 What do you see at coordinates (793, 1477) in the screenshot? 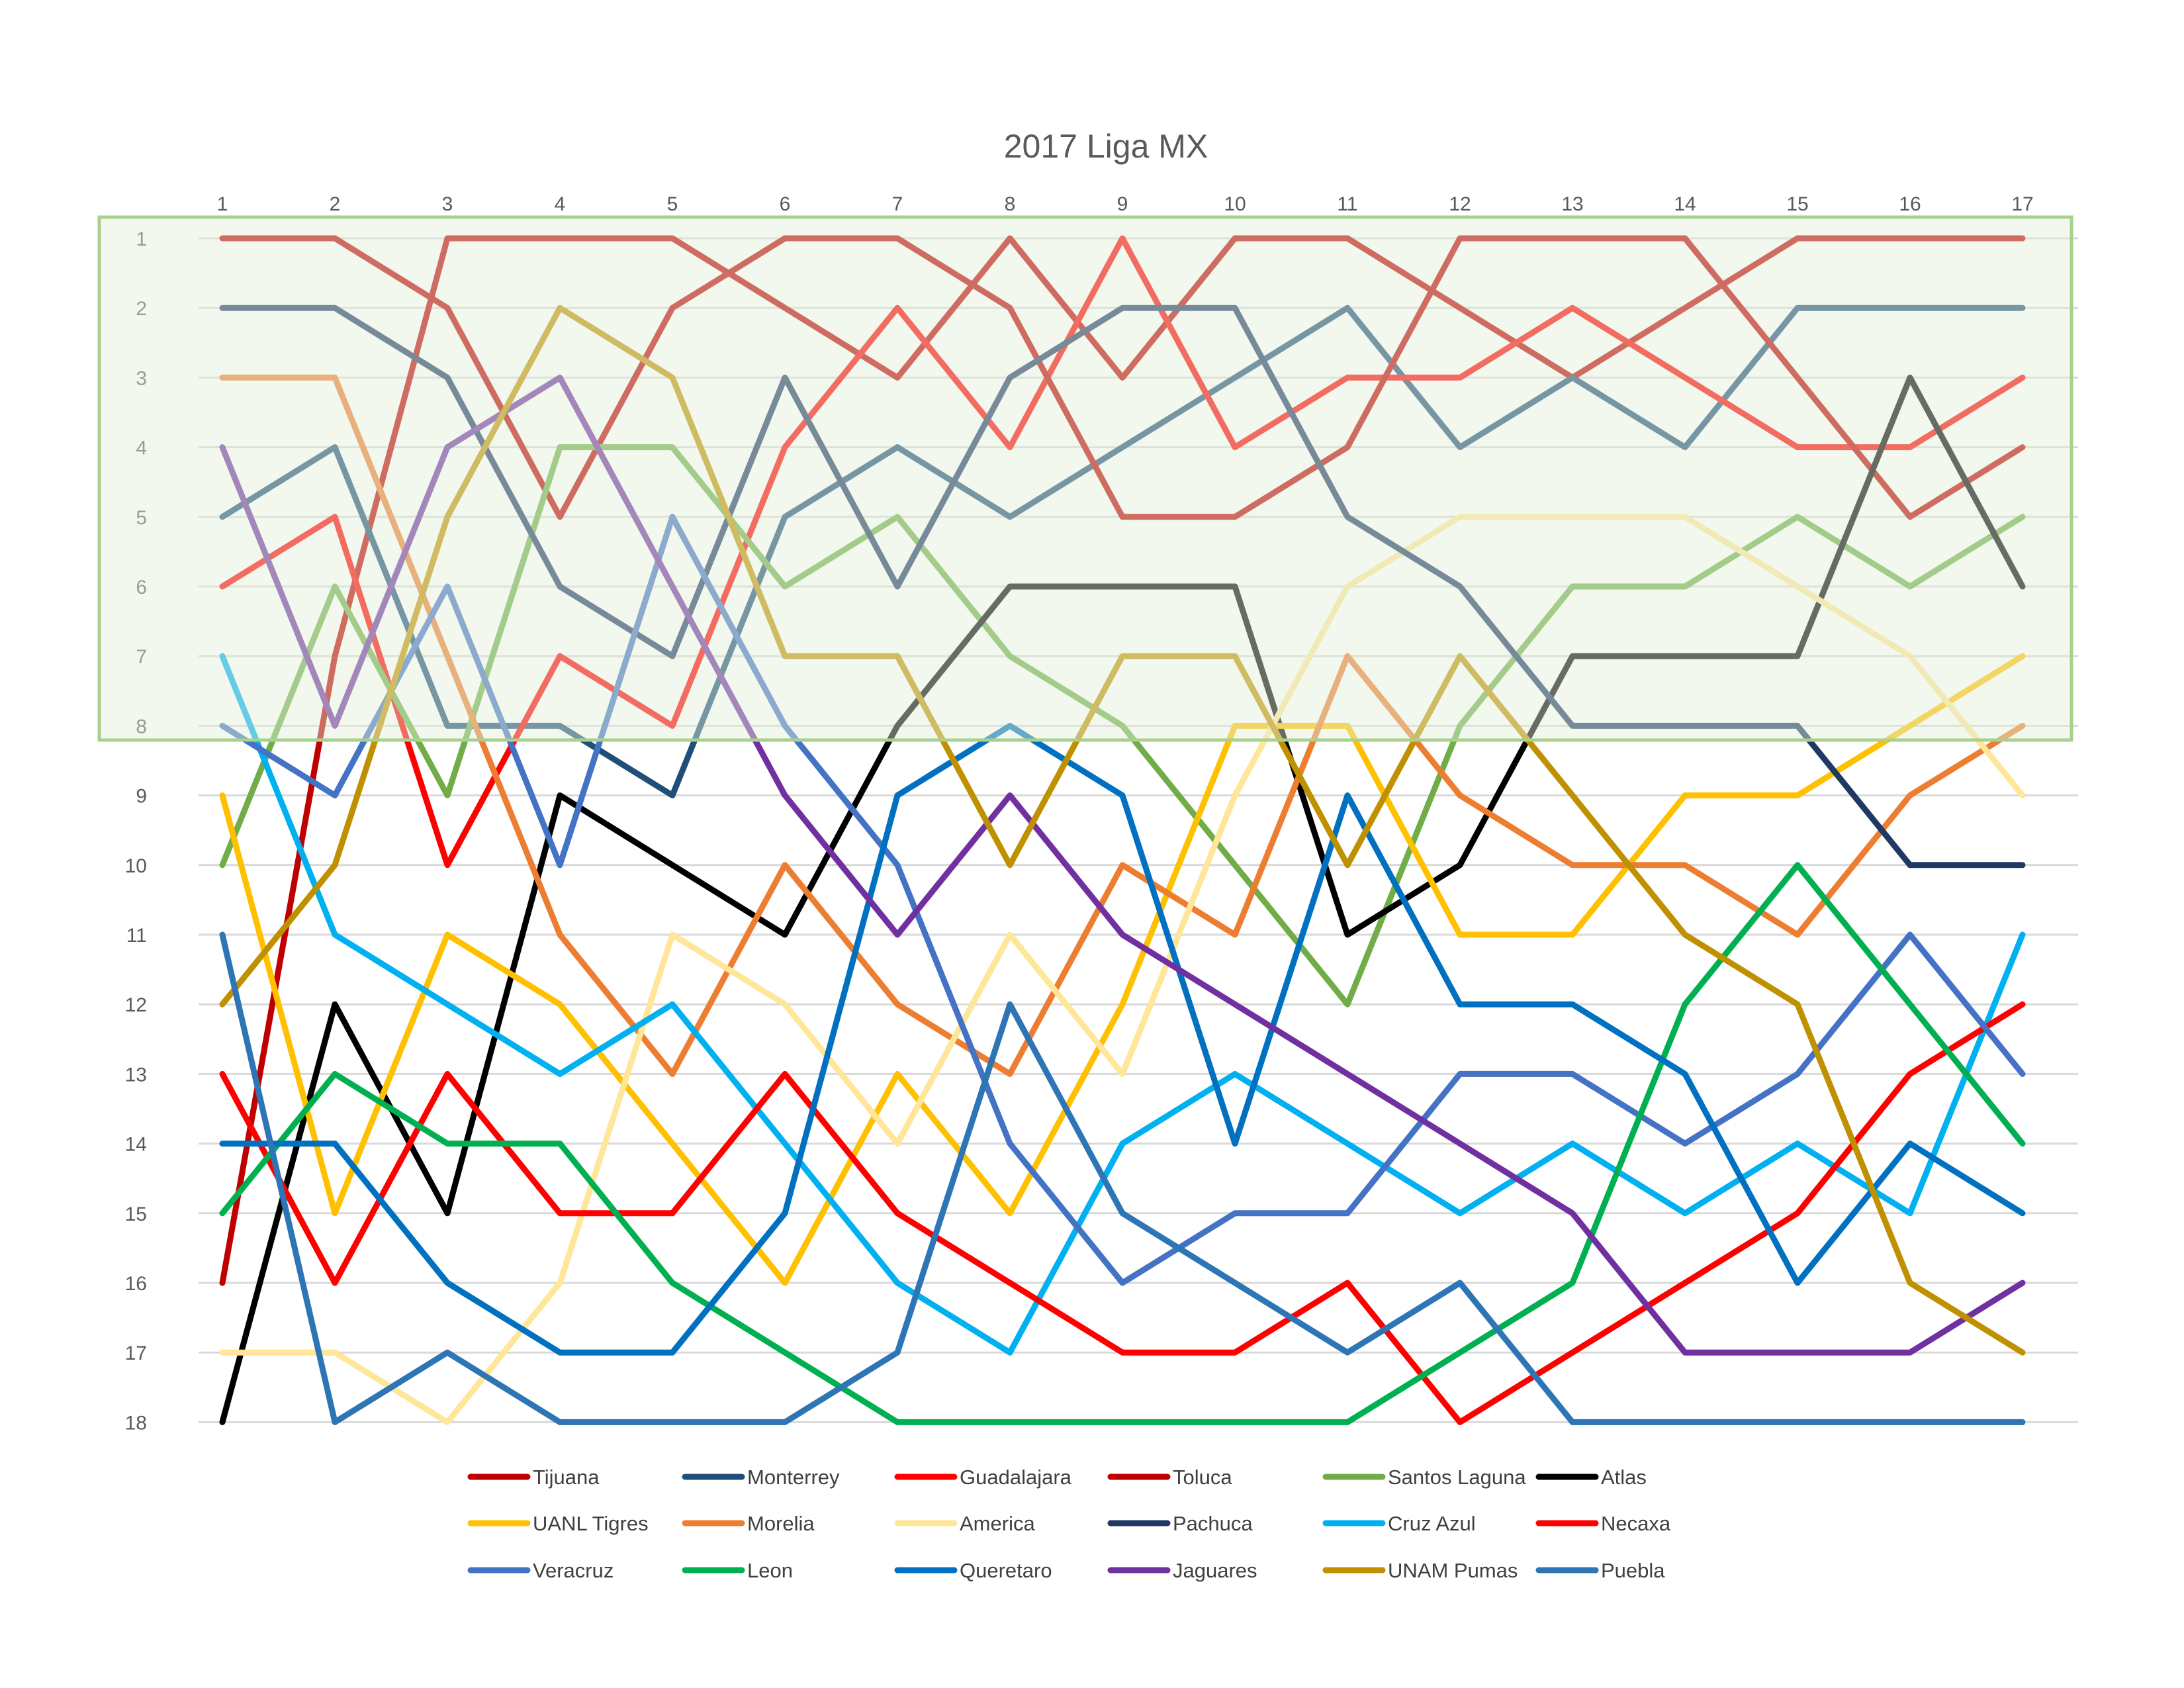
I see `legend-label: Monterrey` at bounding box center [793, 1477].